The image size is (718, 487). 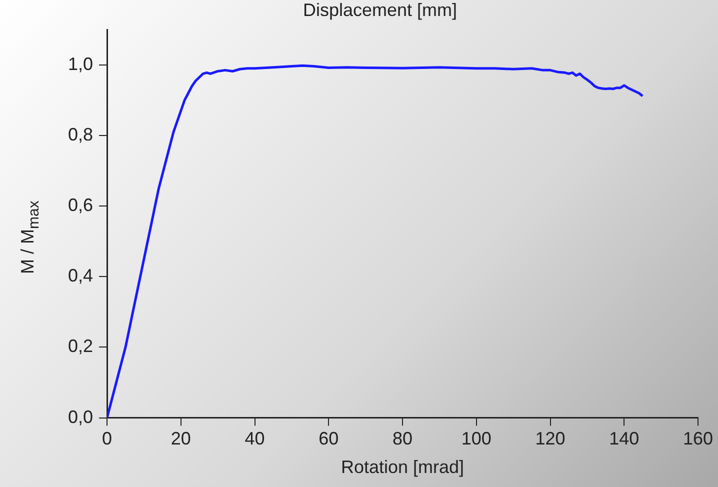 What do you see at coordinates (107, 438) in the screenshot?
I see `x-tick-label: 0` at bounding box center [107, 438].